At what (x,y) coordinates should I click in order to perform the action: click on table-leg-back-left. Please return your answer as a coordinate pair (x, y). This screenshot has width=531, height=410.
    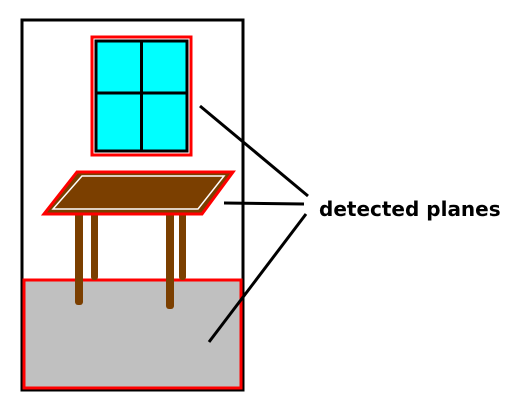
    Looking at the image, I should click on (94, 242).